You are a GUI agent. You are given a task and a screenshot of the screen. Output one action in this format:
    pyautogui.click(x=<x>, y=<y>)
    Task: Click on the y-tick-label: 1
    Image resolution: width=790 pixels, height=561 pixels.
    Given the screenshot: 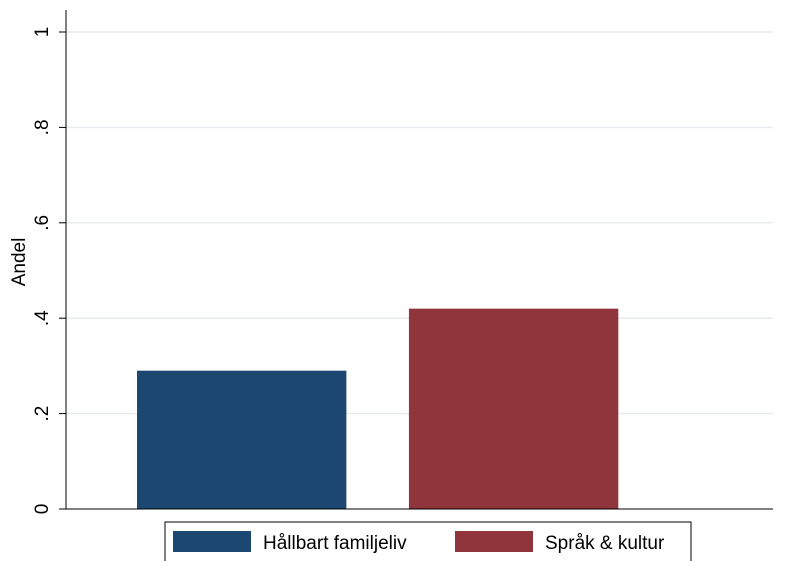 What is the action you would take?
    pyautogui.click(x=42, y=32)
    